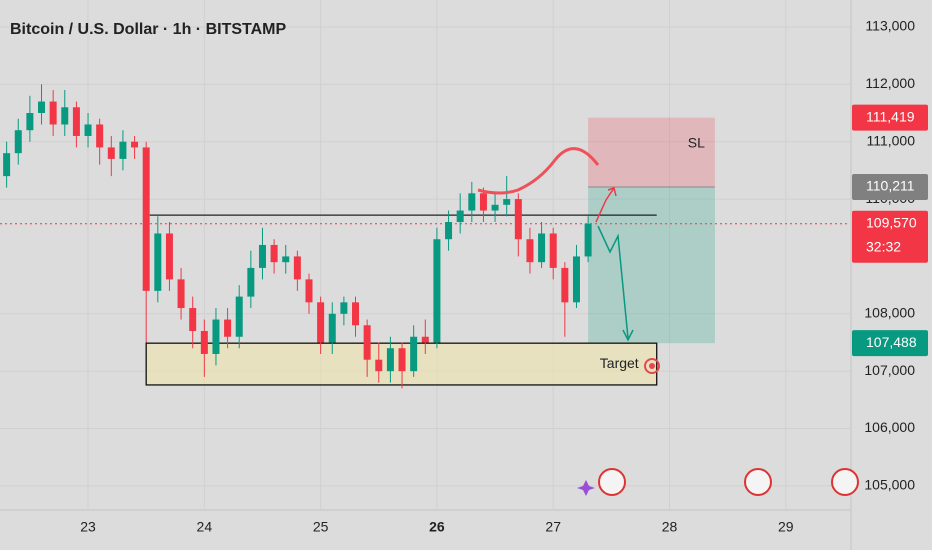  What do you see at coordinates (670, 527) in the screenshot?
I see `x-tick-label: 28` at bounding box center [670, 527].